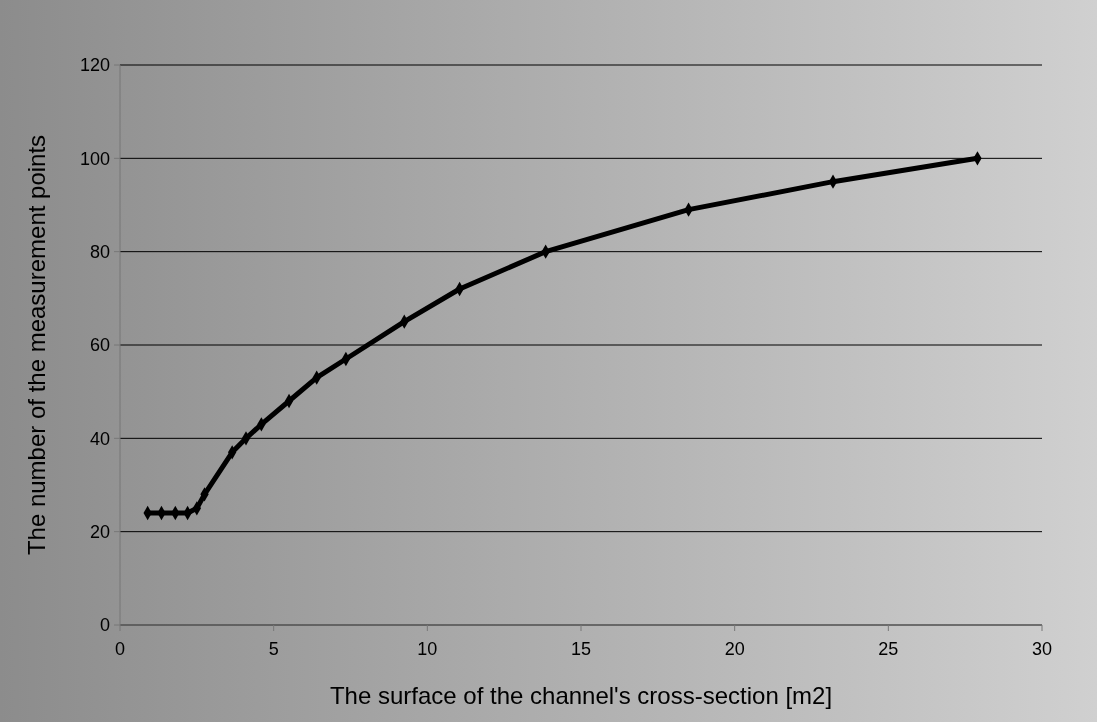 The image size is (1097, 722). What do you see at coordinates (273, 649) in the screenshot?
I see `x-tick-label: 5` at bounding box center [273, 649].